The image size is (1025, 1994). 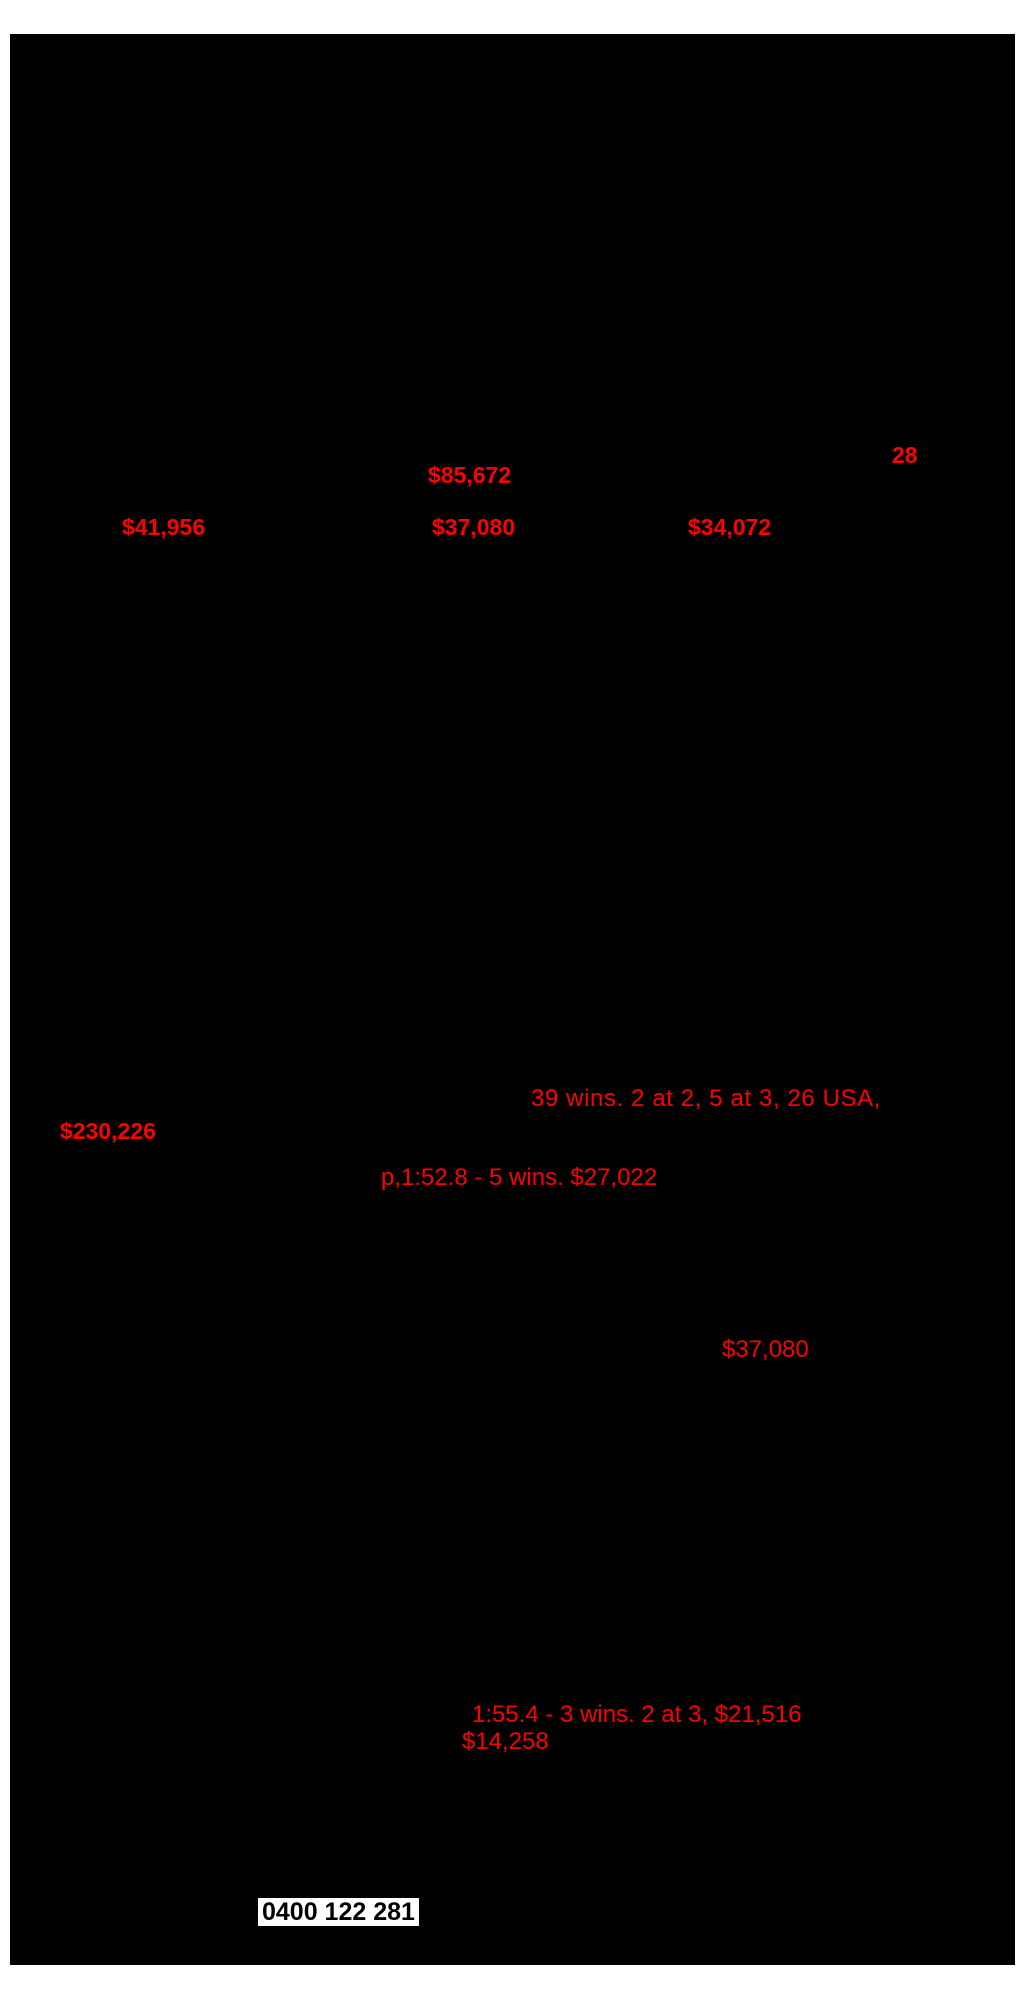 What do you see at coordinates (505, 1741) in the screenshot?
I see `annotation-prize-14258: $14,258` at bounding box center [505, 1741].